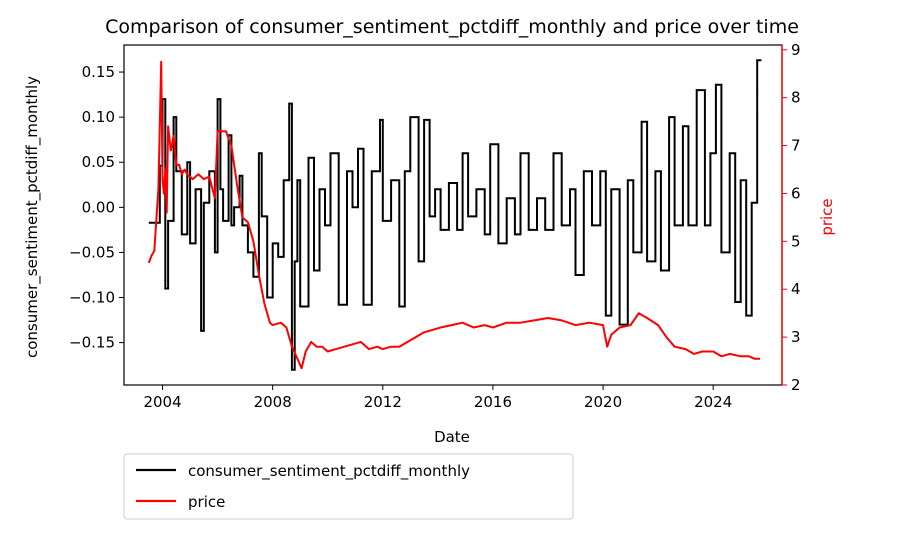  I want to click on legend-frame, so click(348, 486).